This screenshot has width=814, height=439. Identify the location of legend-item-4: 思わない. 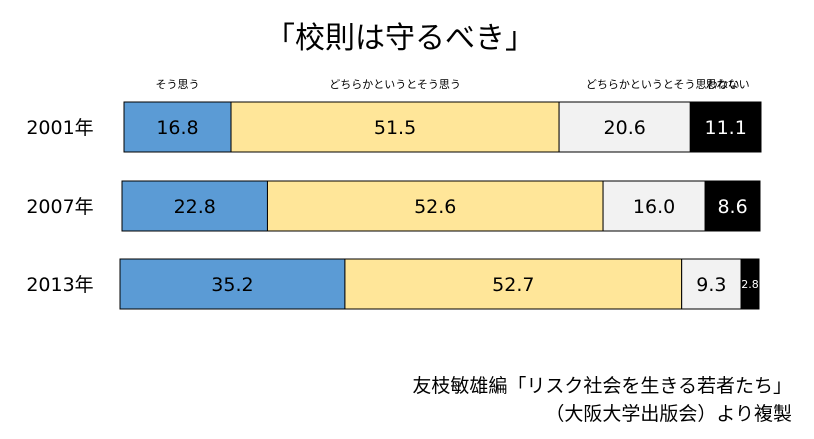
(728, 84).